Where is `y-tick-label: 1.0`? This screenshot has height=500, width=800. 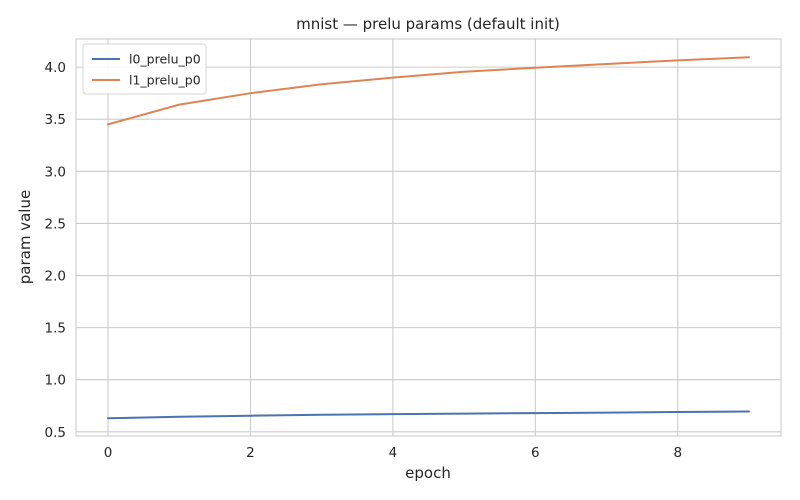 y-tick-label: 1.0 is located at coordinates (55, 381).